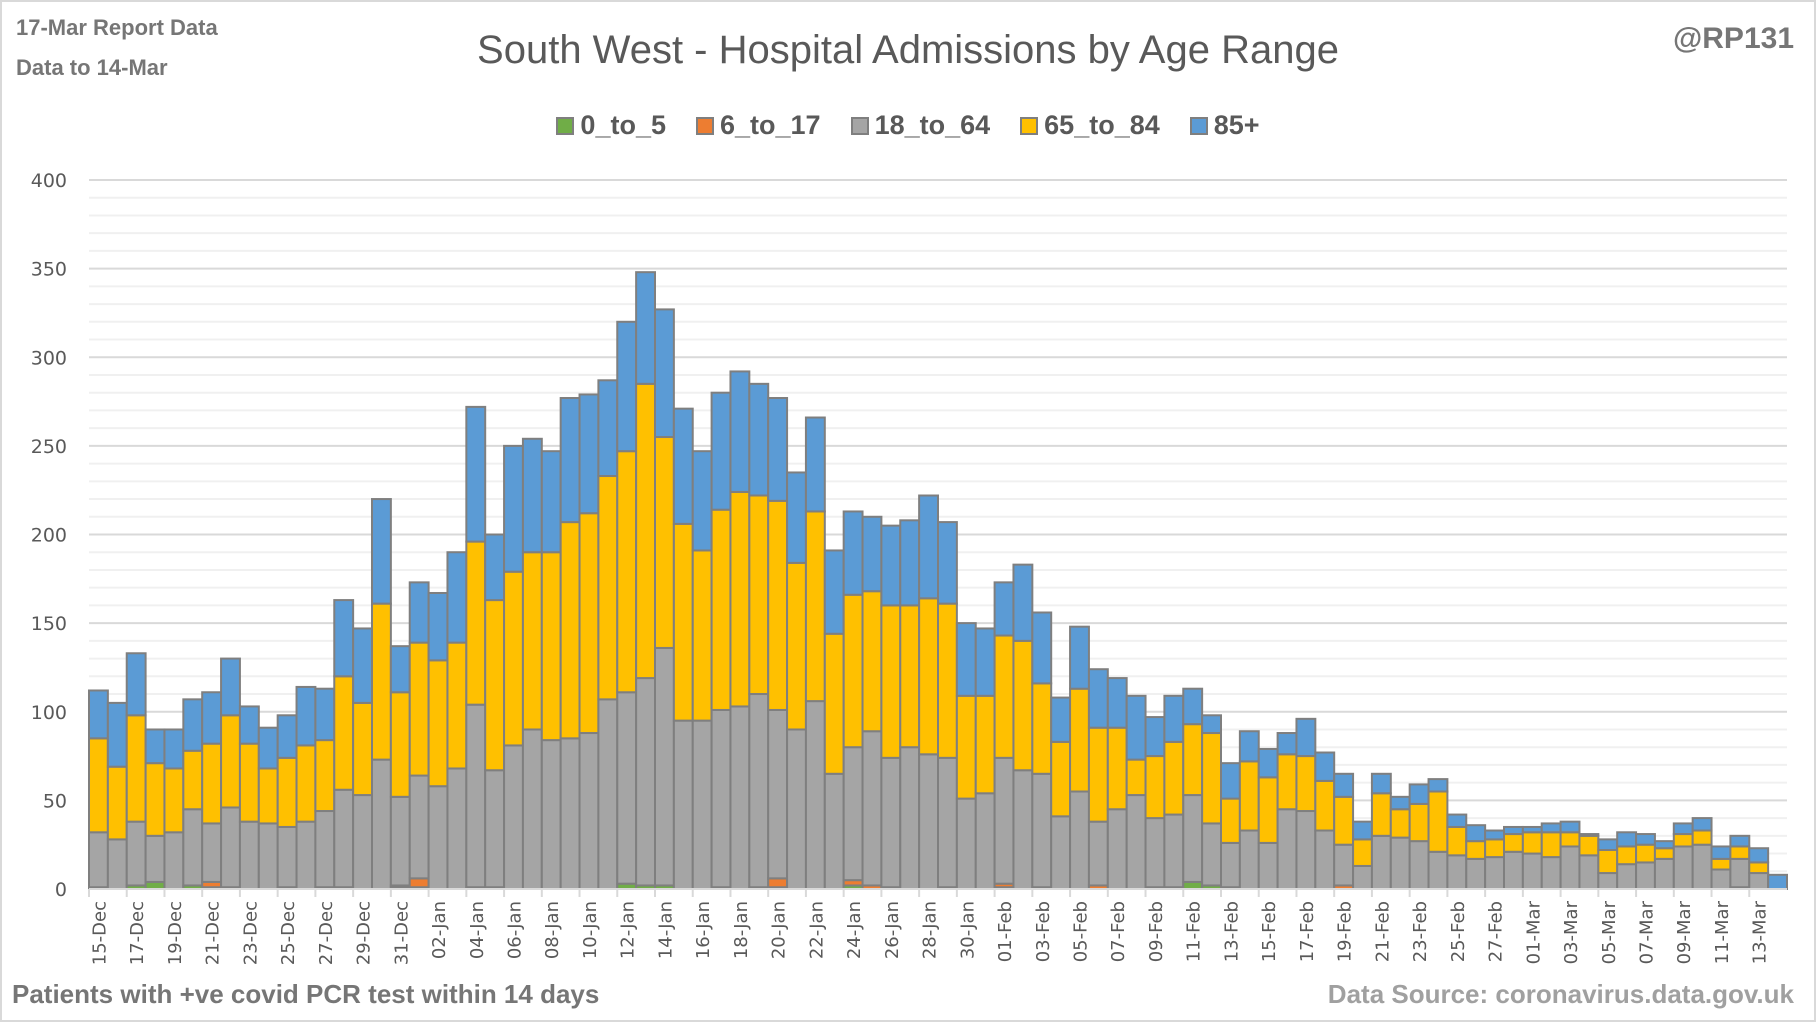 The height and width of the screenshot is (1022, 1816). What do you see at coordinates (796, 517) in the screenshot?
I see `bar-segment-85-plus-21-Jan` at bounding box center [796, 517].